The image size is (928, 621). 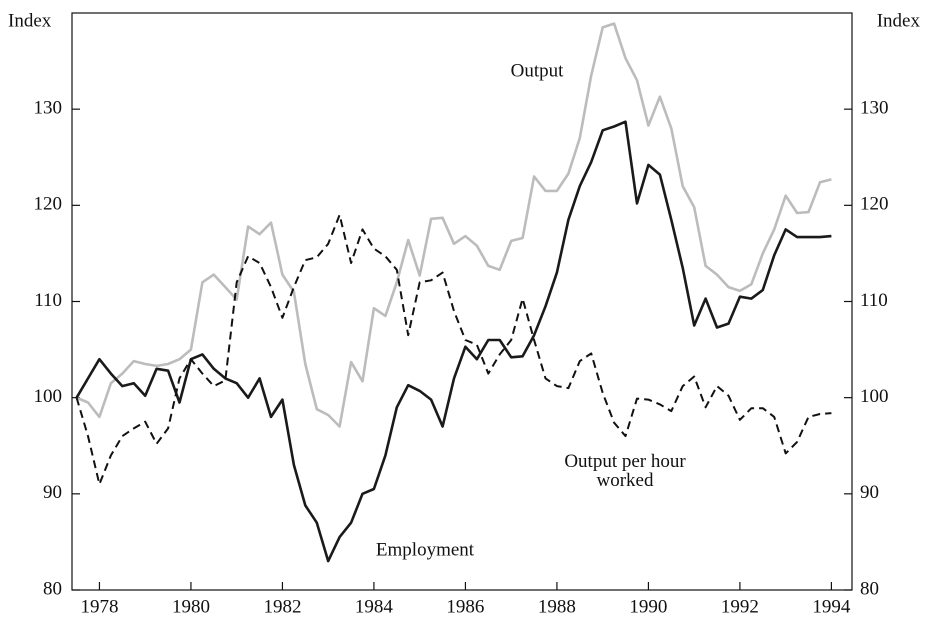 What do you see at coordinates (52, 492) in the screenshot?
I see `y-tick-label: 90` at bounding box center [52, 492].